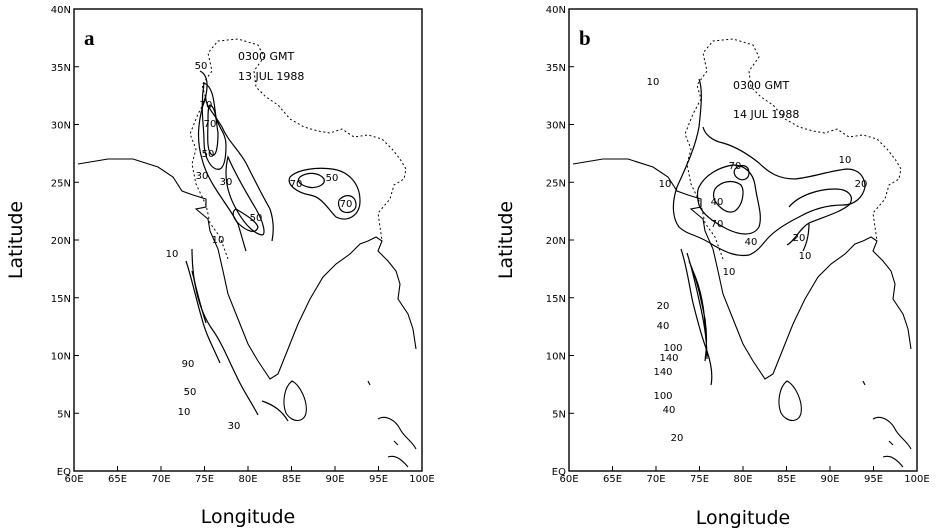 The width and height of the screenshot is (942, 530). Describe the element at coordinates (259, 246) in the screenshot. I see `contour-labels: 50 70 70 50 30 30 10 70 50 70 50 10 90 50 10 30` at that location.